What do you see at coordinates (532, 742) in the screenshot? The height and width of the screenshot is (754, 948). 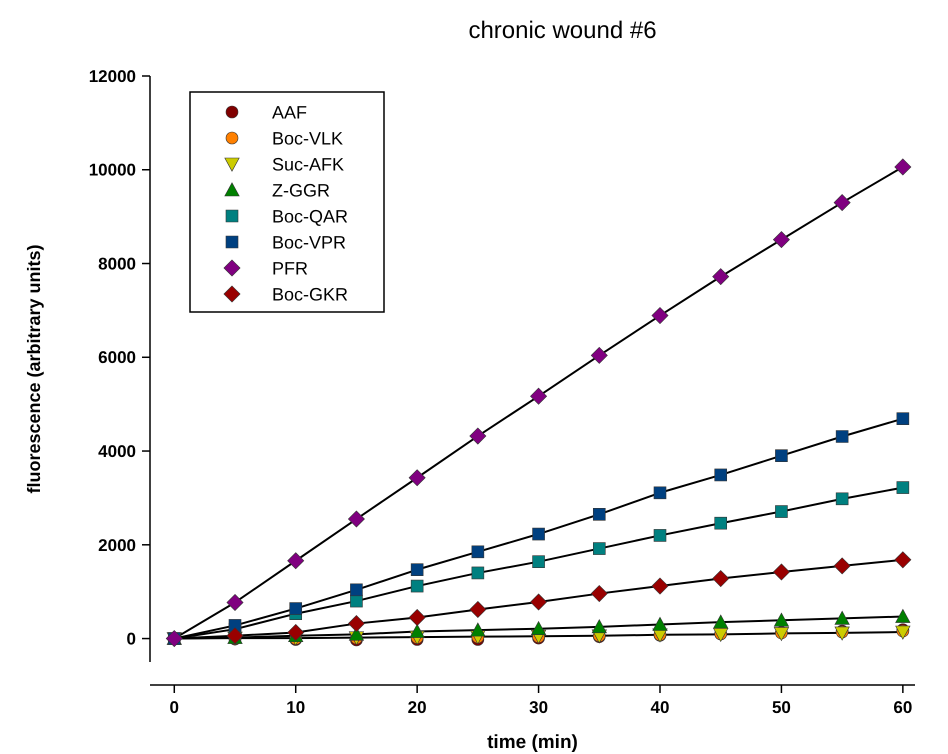 I see `x-axis-title: time (min)` at bounding box center [532, 742].